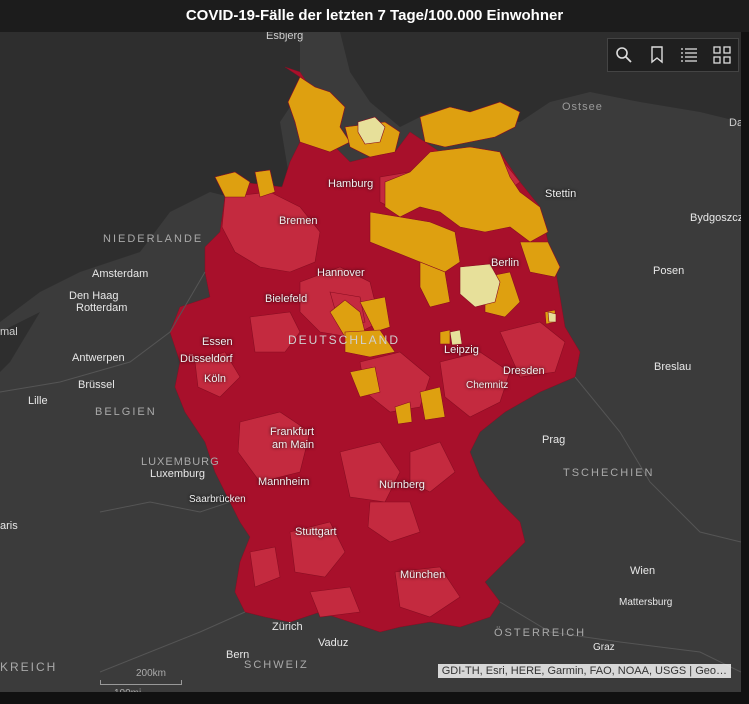 The image size is (749, 704). I want to click on label-dresden: Dresden, so click(524, 371).